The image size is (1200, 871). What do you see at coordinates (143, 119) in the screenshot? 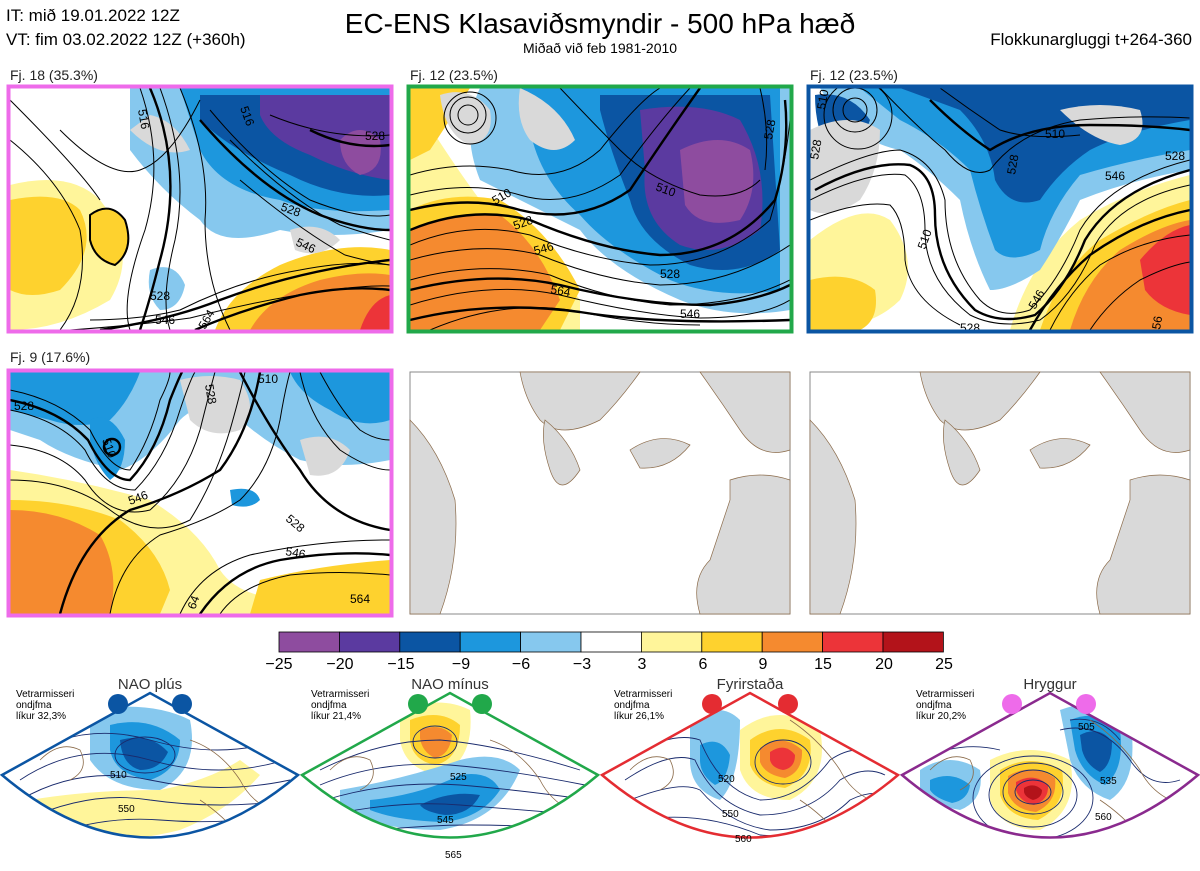
I see `p1-contour-label-1: 516` at bounding box center [143, 119].